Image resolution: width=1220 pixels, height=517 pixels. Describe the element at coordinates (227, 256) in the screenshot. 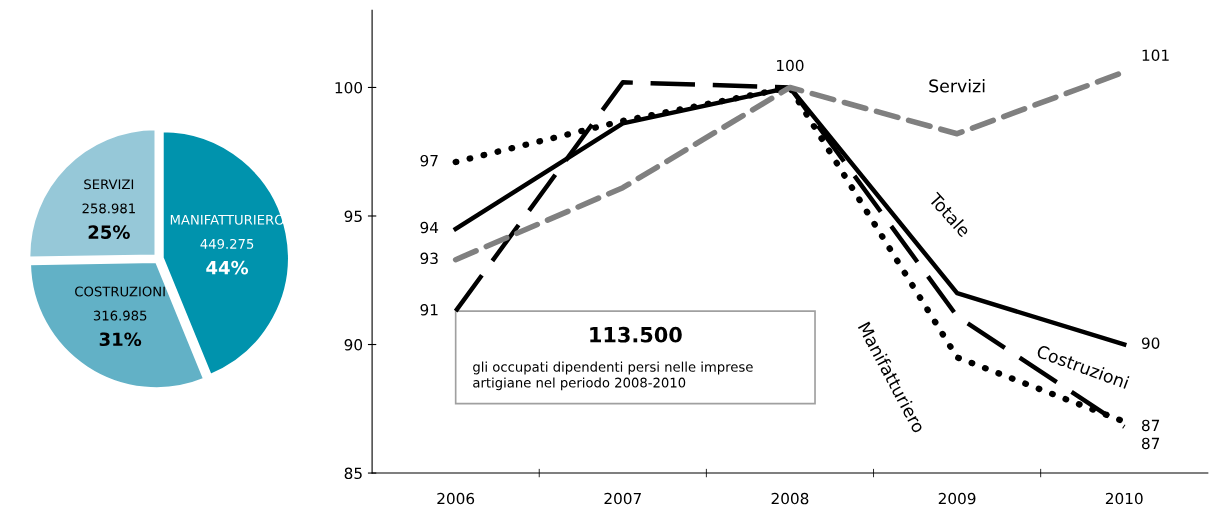

I see `data-label: 449.275 44%` at that location.